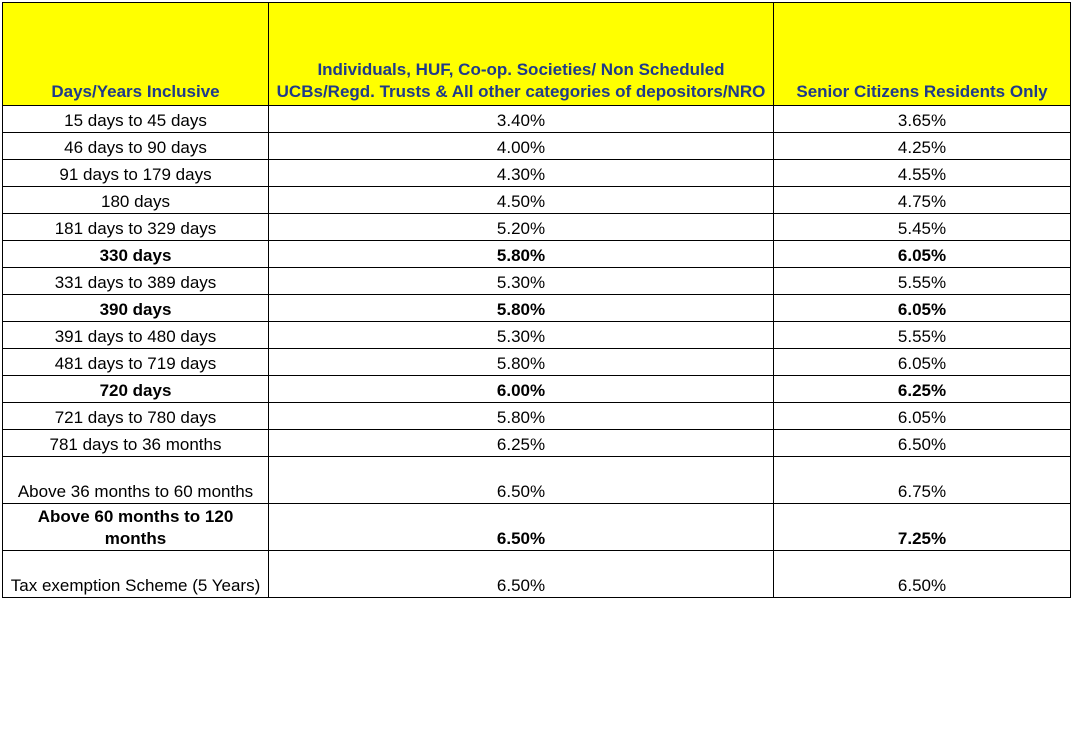 This screenshot has height=735, width=1074. Describe the element at coordinates (135, 146) in the screenshot. I see `period-cell: 46 days to 90 days` at that location.